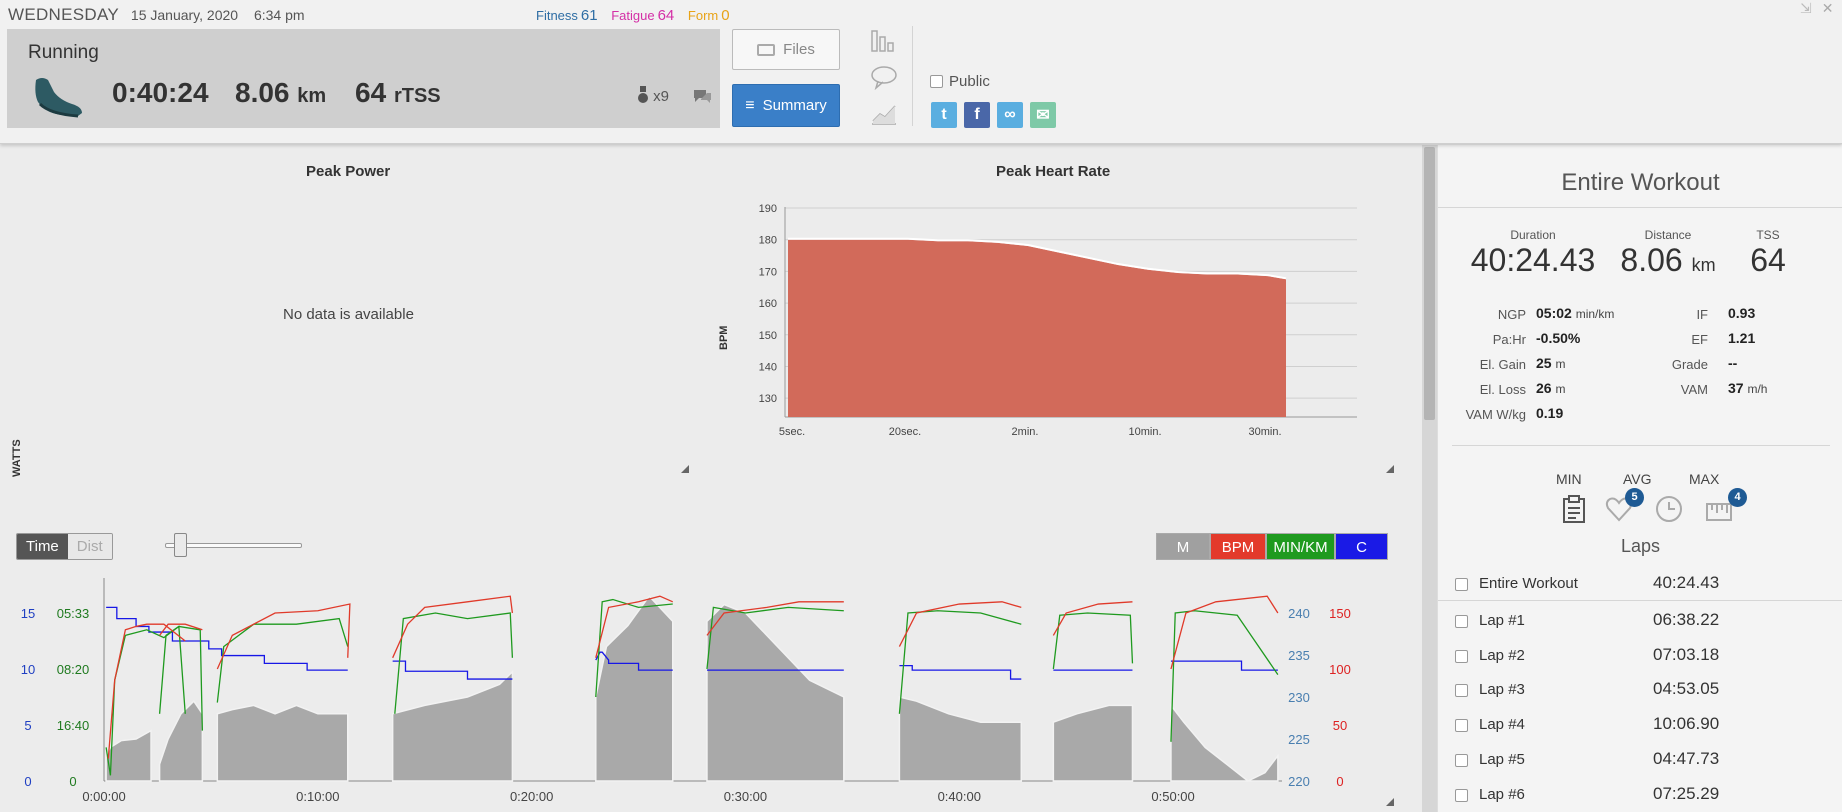 The width and height of the screenshot is (1842, 812). What do you see at coordinates (1043, 115) in the screenshot?
I see `email-icon: ✉` at bounding box center [1043, 115].